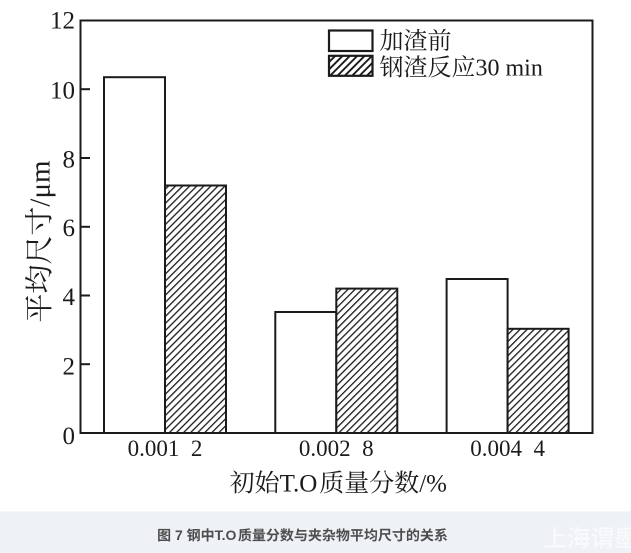  I want to click on svg-text: 0.001 2, so click(165, 448).